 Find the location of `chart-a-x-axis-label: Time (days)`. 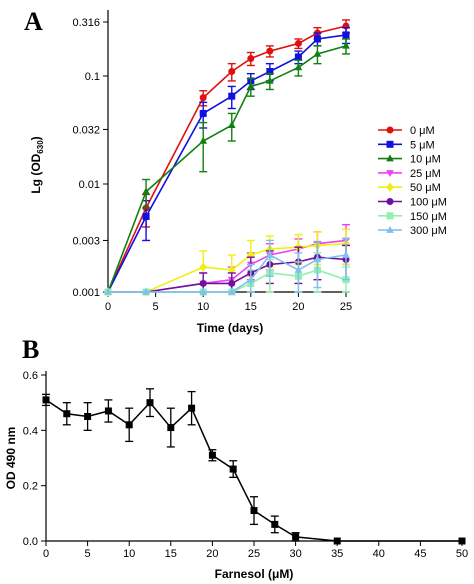

chart-a-x-axis-label: Time (days) is located at coordinates (230, 328).